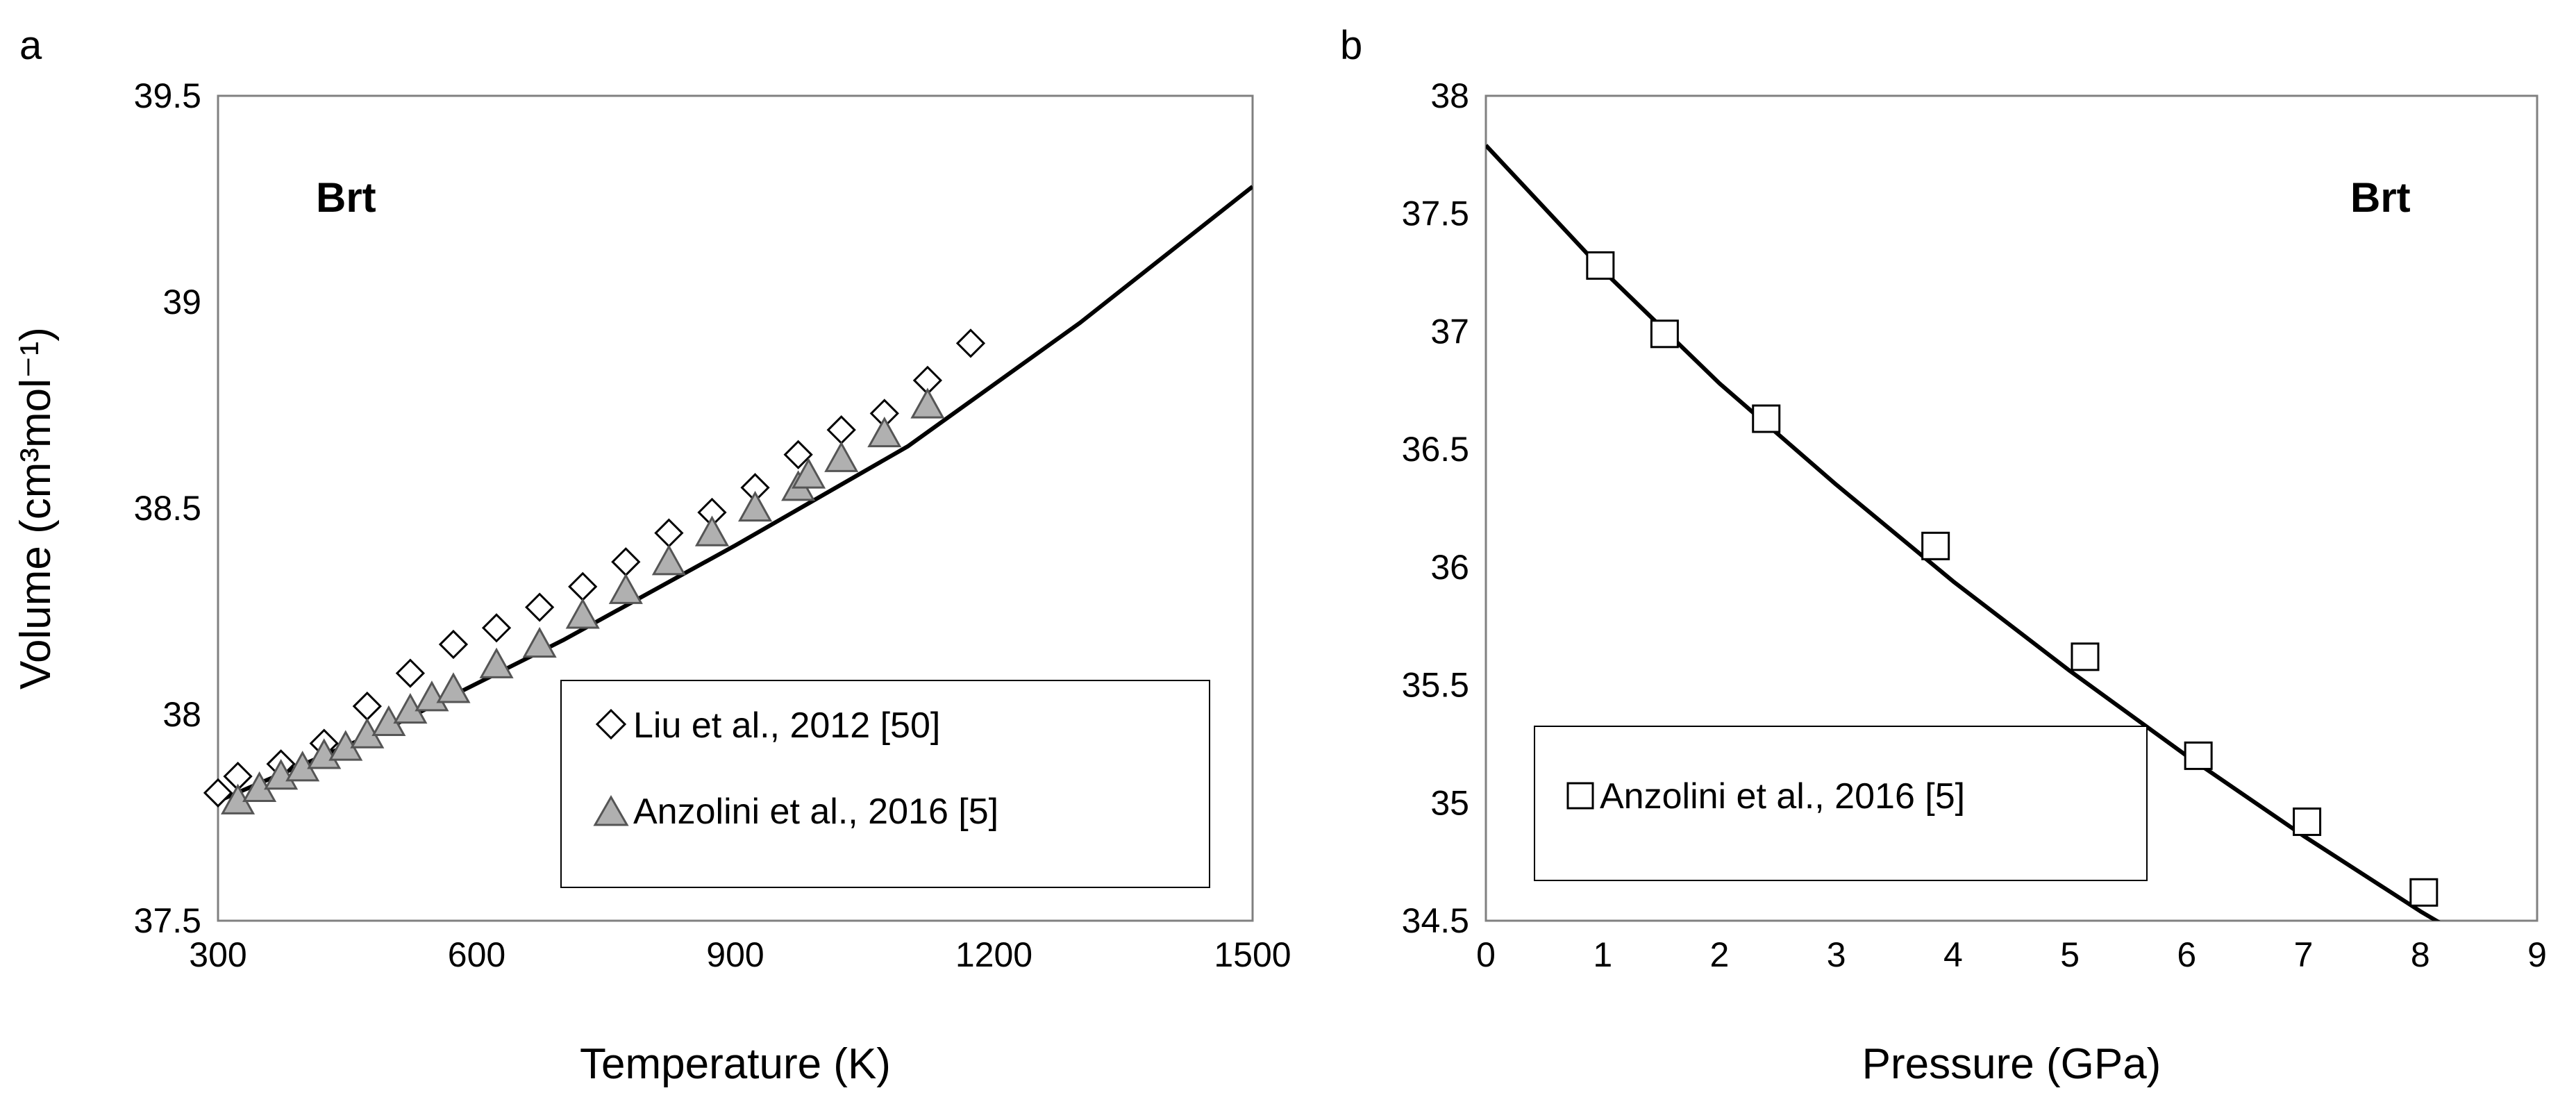  I want to click on x-tick-label: 2, so click(1720, 954).